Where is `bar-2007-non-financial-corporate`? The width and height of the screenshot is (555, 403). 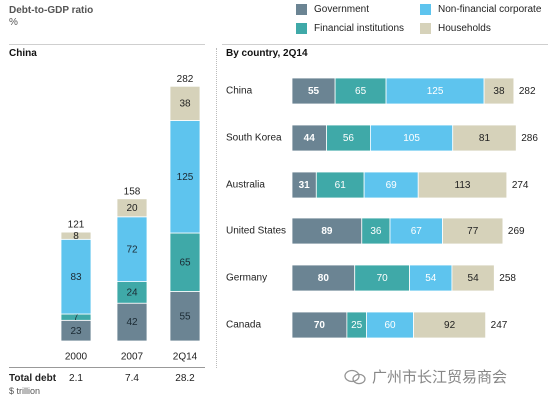 bar-2007-non-financial-corporate is located at coordinates (132, 249).